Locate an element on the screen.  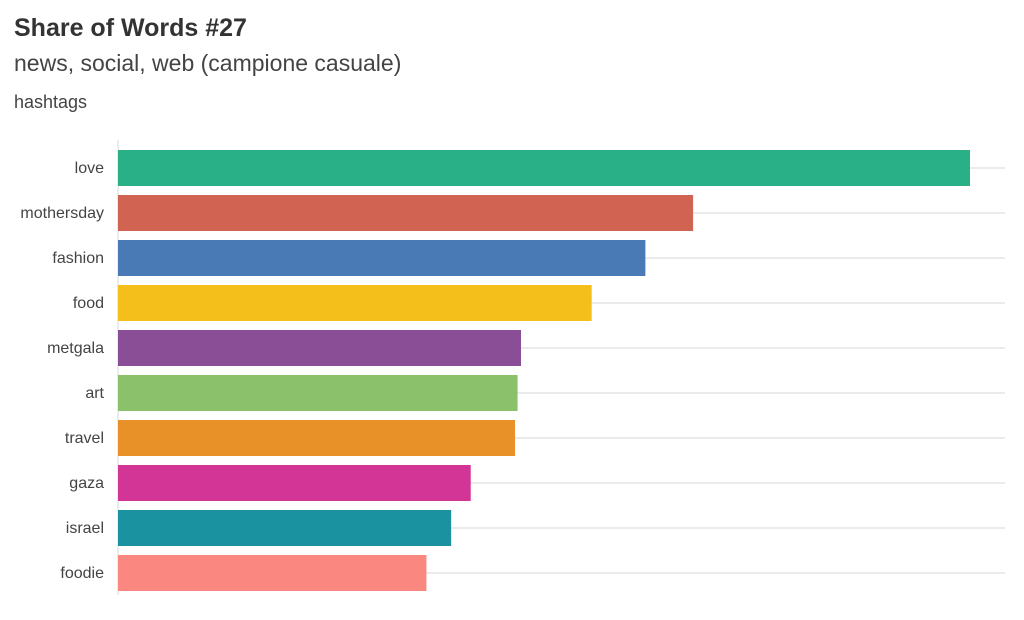
y-tick-label: gaza is located at coordinates (86, 483).